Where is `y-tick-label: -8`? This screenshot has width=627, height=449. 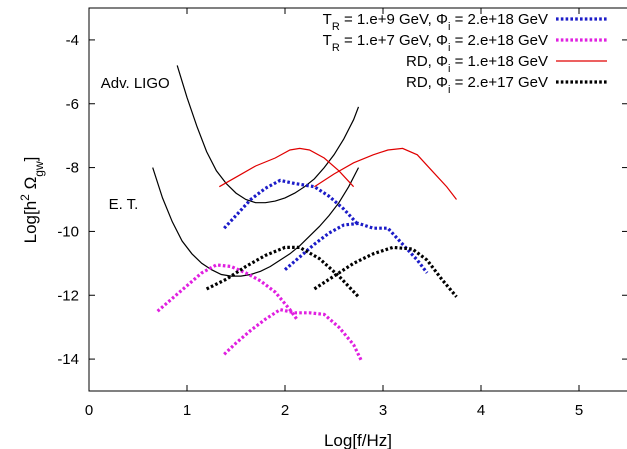
y-tick-label: -8 is located at coordinates (72, 168).